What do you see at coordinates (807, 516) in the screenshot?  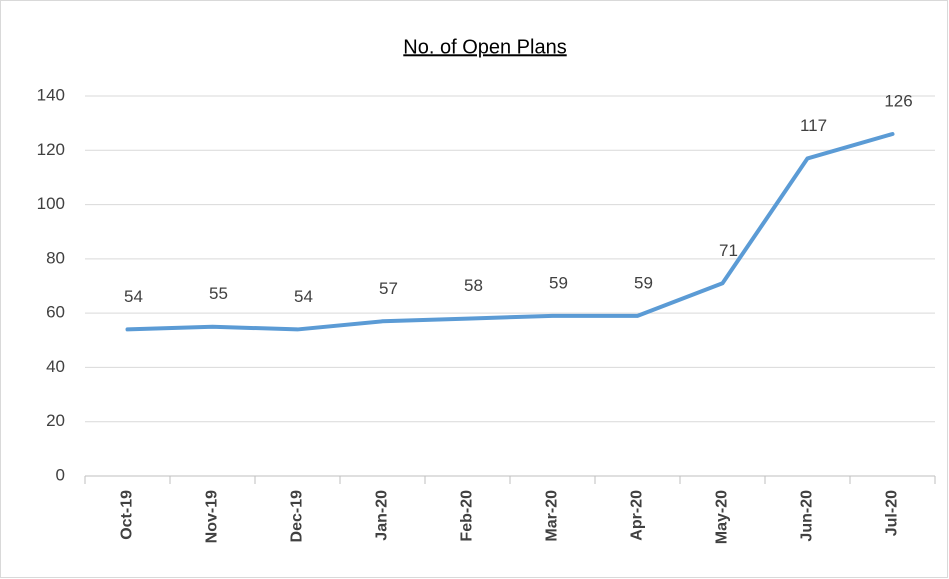 I see `x-tick-label: Jun-20` at bounding box center [807, 516].